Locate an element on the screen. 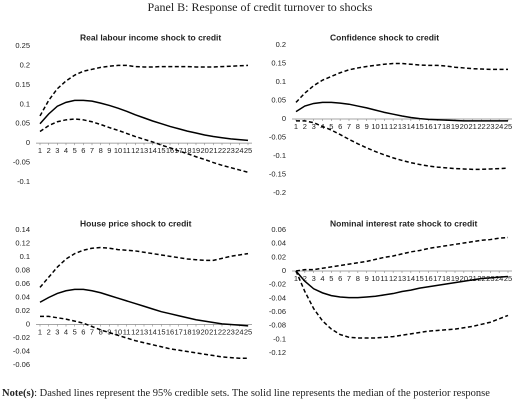  y-tick-label: -0.06 is located at coordinates (21, 364).